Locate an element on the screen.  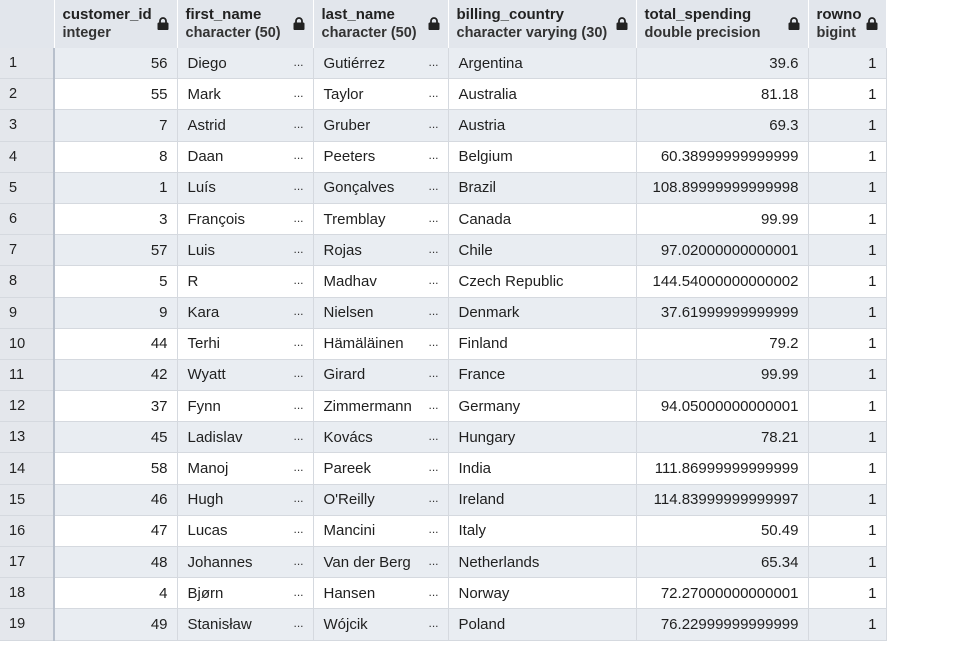
total-spending-cell: 50.49 is located at coordinates (722, 531).